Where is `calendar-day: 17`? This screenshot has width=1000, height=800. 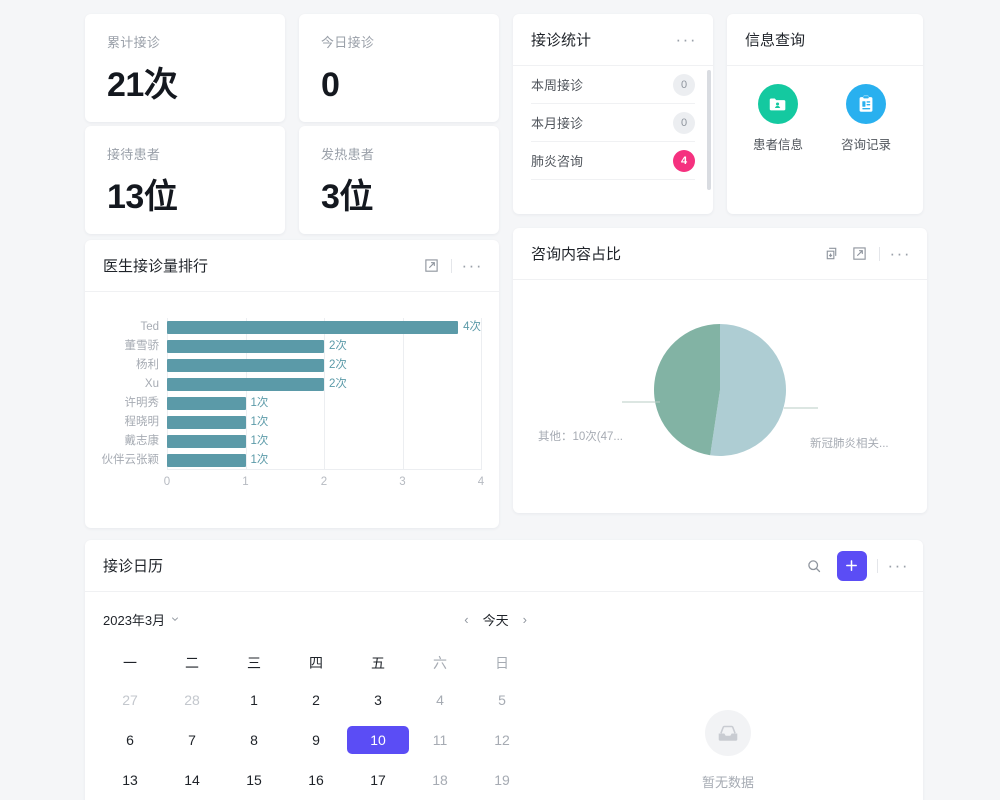
calendar-day: 17 is located at coordinates (378, 780).